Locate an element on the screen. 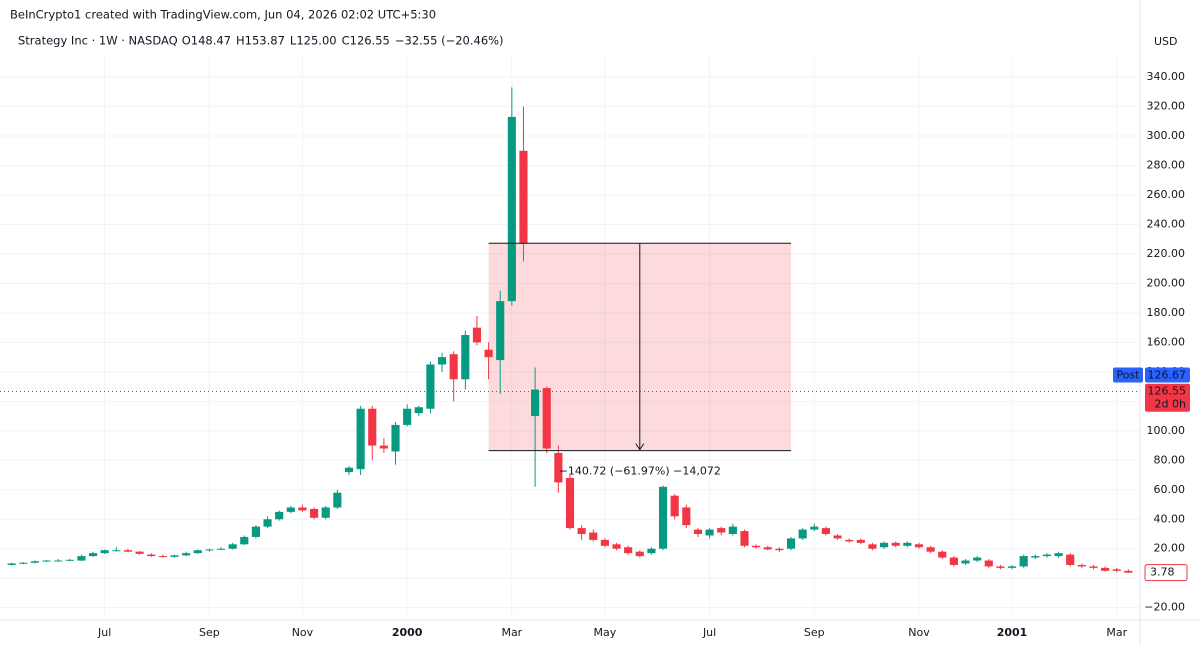  y-tick-label: 60.00 is located at coordinates (1170, 489).